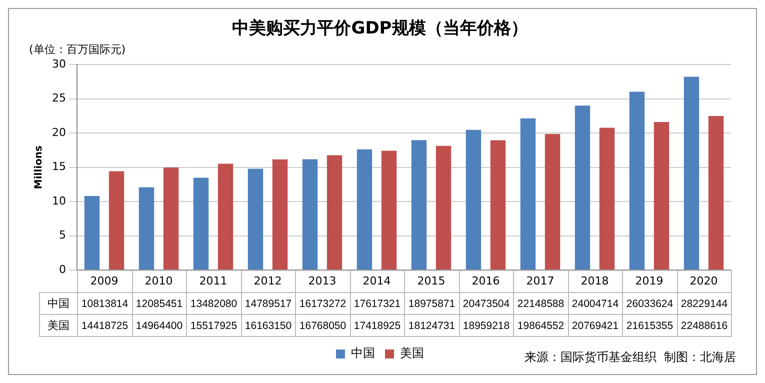  I want to click on text: 17617321, so click(377, 303).